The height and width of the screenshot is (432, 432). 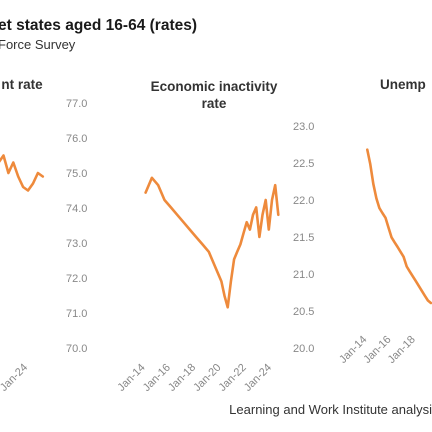 What do you see at coordinates (303, 238) in the screenshot?
I see `y-tick-label: 21.5` at bounding box center [303, 238].